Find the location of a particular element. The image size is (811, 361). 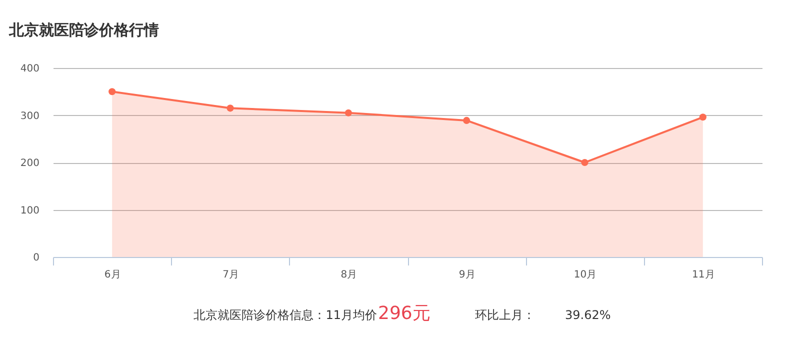

y-tick-label: 300 is located at coordinates (30, 116).